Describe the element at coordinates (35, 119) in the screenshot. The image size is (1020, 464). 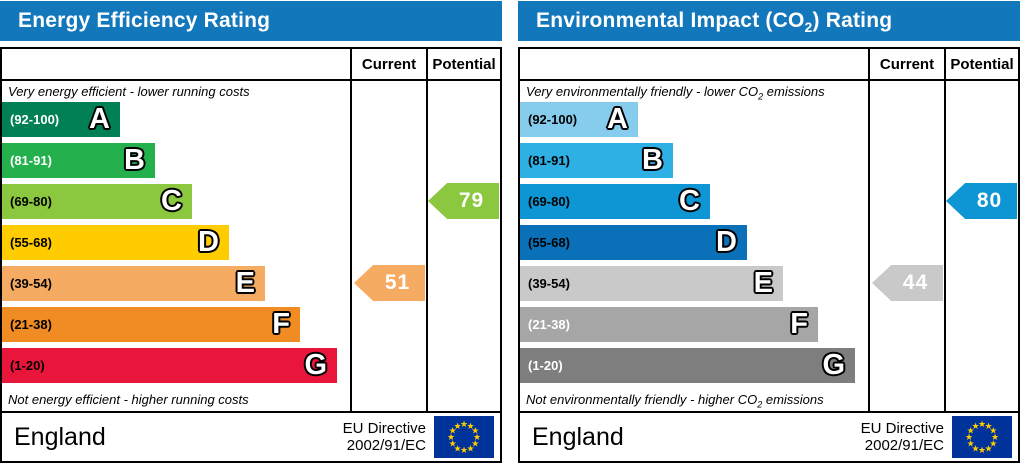
I see `band-range: (92-100)` at that location.